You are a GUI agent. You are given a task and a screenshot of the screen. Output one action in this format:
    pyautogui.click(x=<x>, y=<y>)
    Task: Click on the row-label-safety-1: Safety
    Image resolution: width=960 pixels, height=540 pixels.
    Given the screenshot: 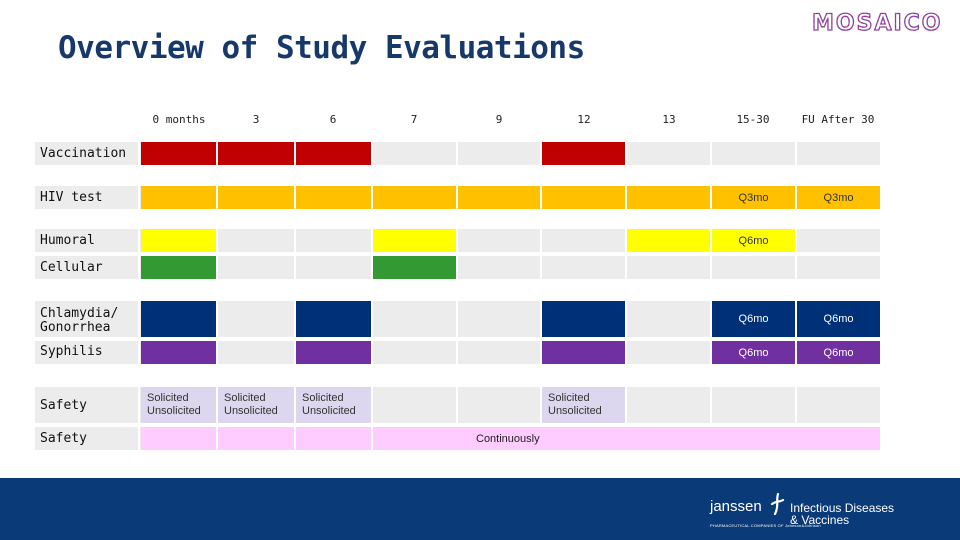 What is the action you would take?
    pyautogui.click(x=63, y=405)
    